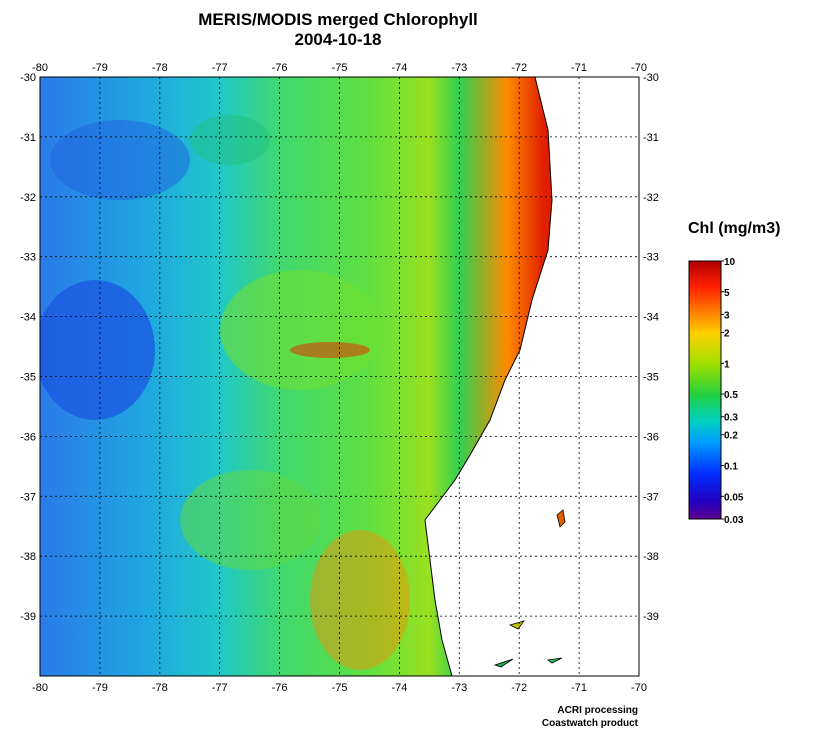 The image size is (816, 738). What do you see at coordinates (727, 333) in the screenshot?
I see `colorbar-label: 2` at bounding box center [727, 333].